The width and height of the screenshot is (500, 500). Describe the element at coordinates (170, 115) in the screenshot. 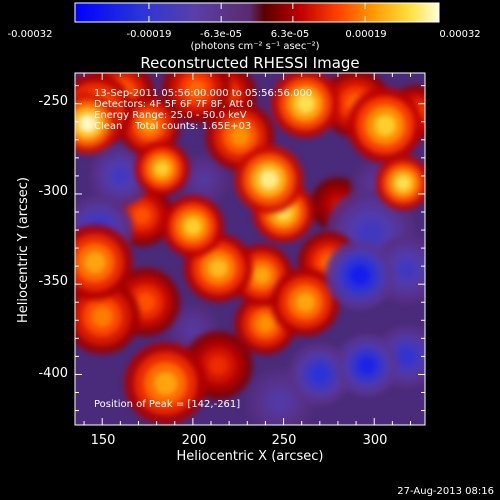

I see `annotation-energy-range: Energy Range: 25.0 - 50.0 keV` at that location.